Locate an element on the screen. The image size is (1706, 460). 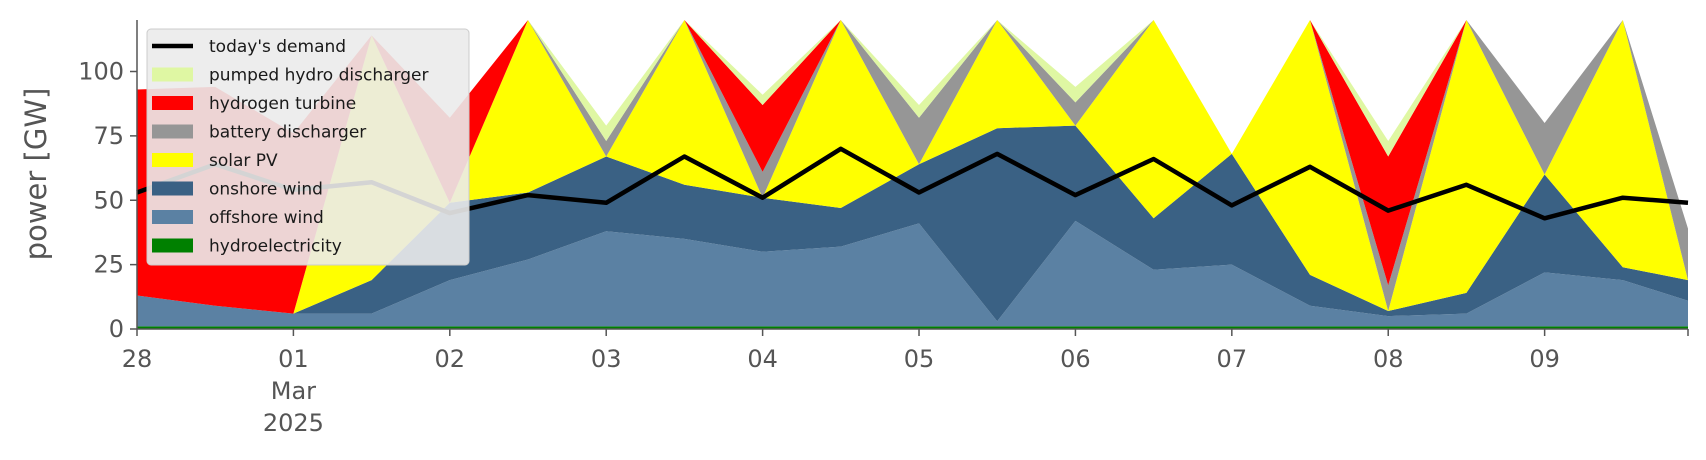
legend-label: offshore wind is located at coordinates (266, 218).